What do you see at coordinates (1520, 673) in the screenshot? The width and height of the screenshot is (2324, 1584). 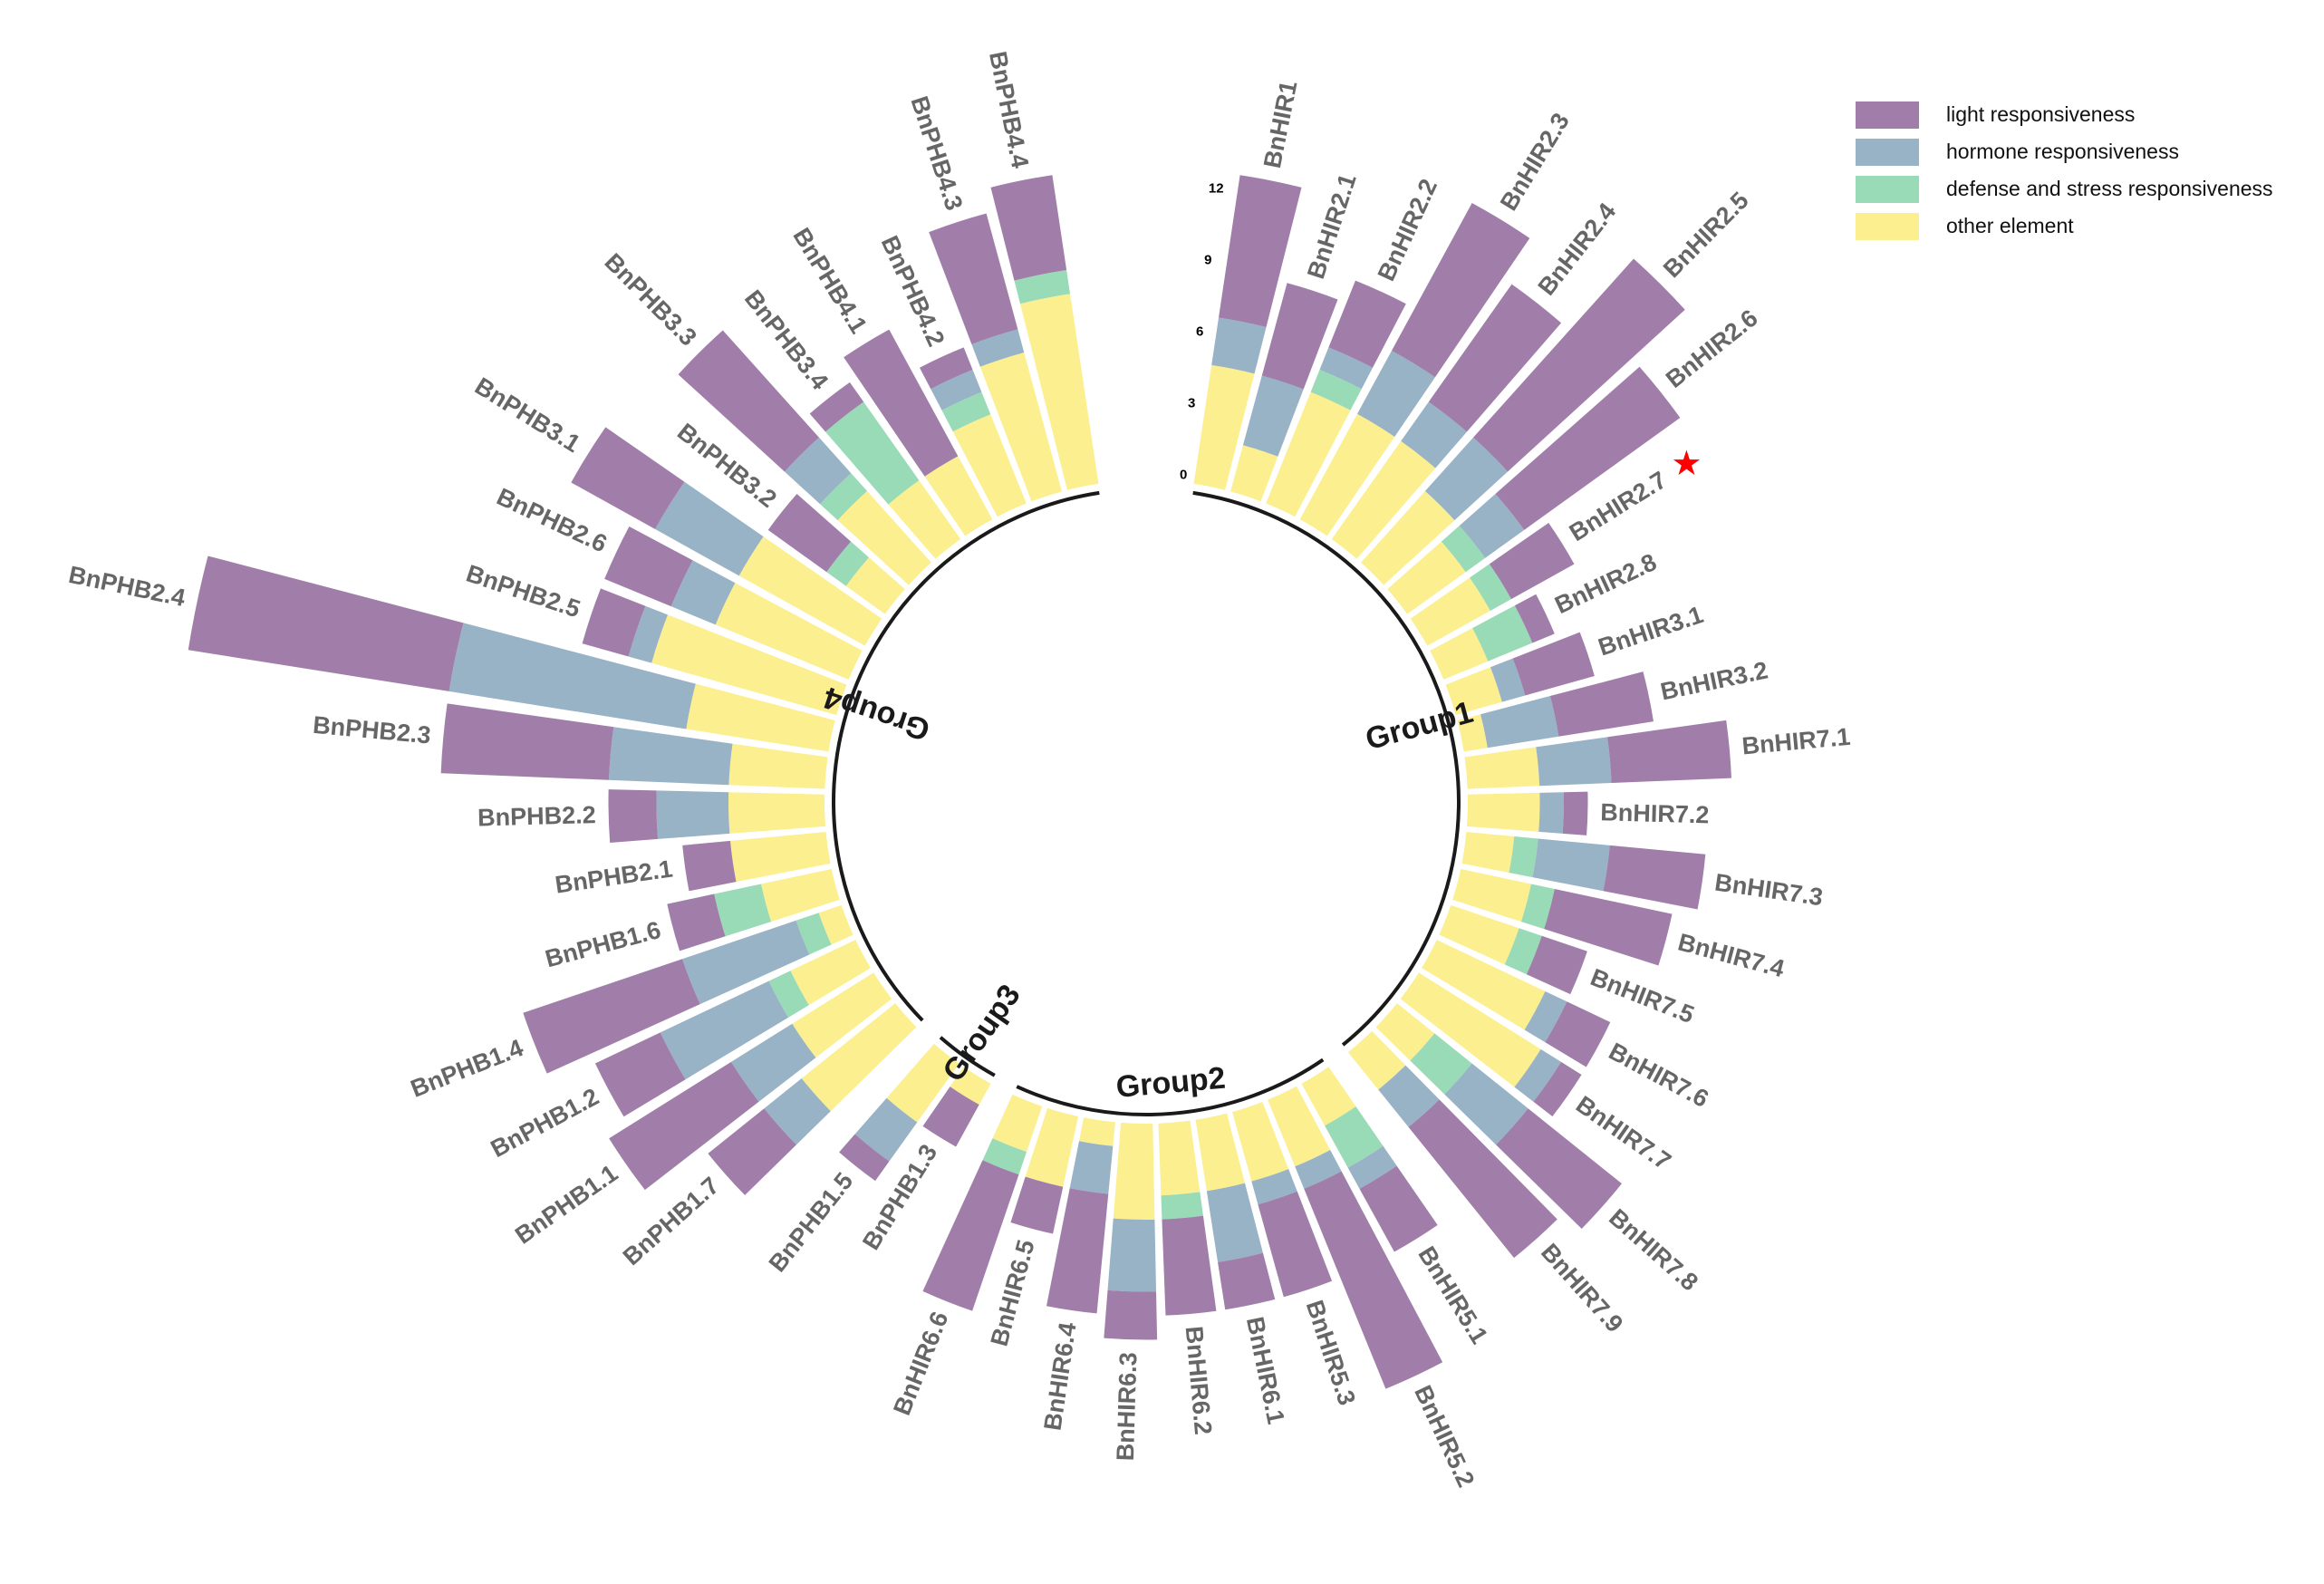 I see `bar-BnHIR3.1` at bounding box center [1520, 673].